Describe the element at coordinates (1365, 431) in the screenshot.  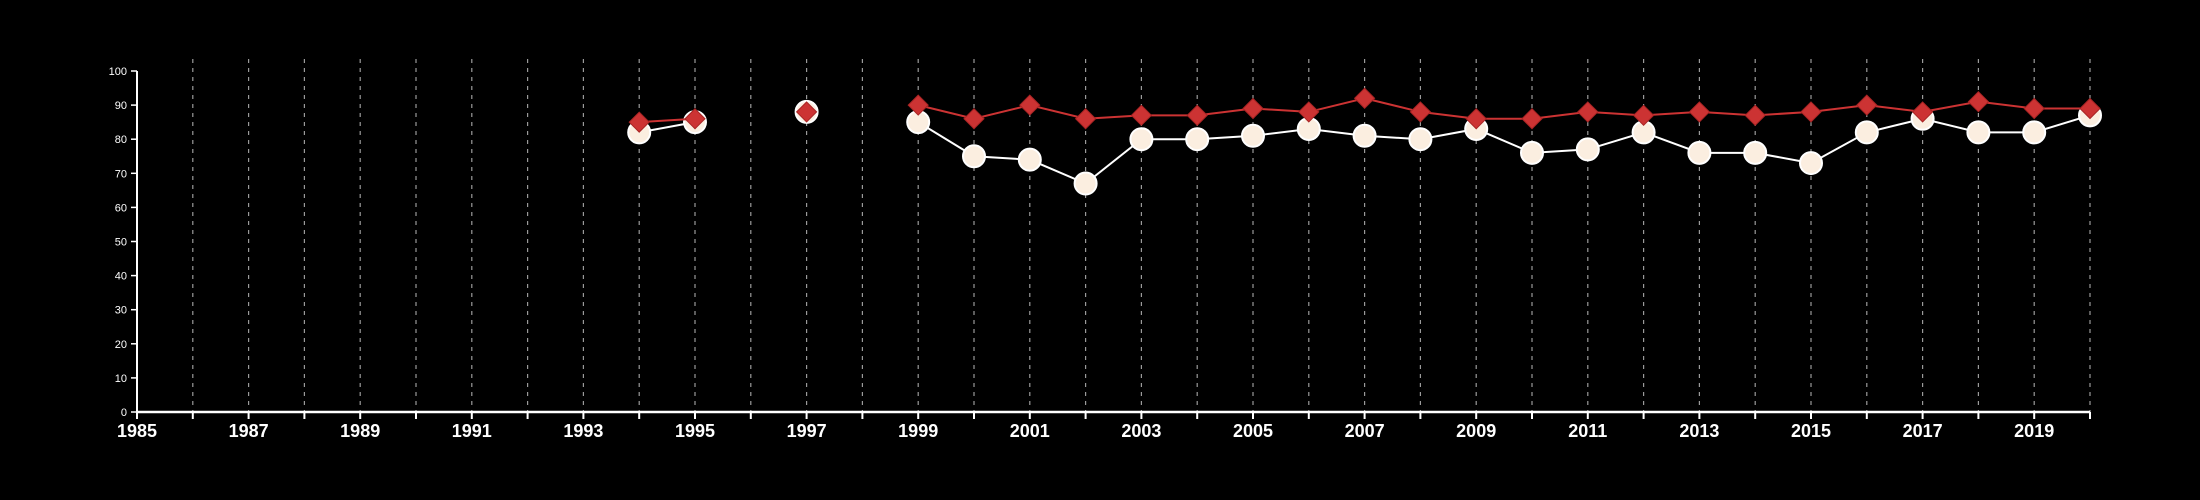
I see `x-tick-label: 2007` at that location.